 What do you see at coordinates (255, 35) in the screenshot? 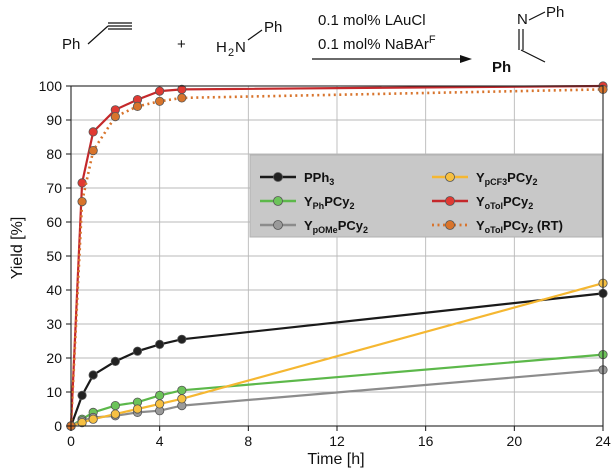
I see `aniline-bond` at bounding box center [255, 35].